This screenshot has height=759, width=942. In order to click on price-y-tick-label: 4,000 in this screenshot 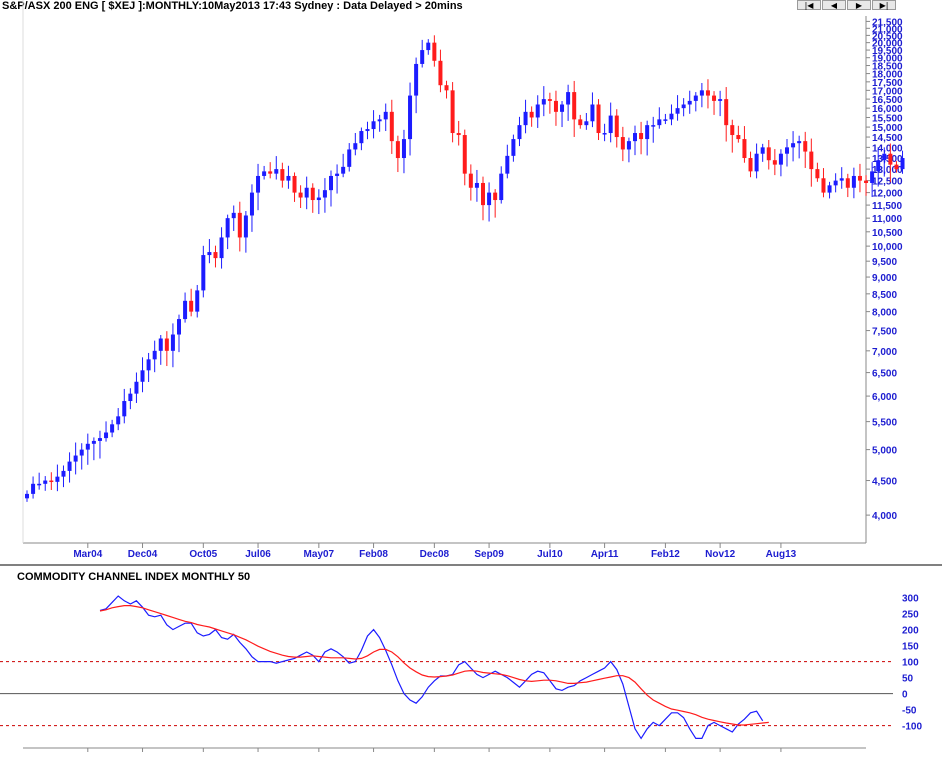, I will do `click(884, 516)`.